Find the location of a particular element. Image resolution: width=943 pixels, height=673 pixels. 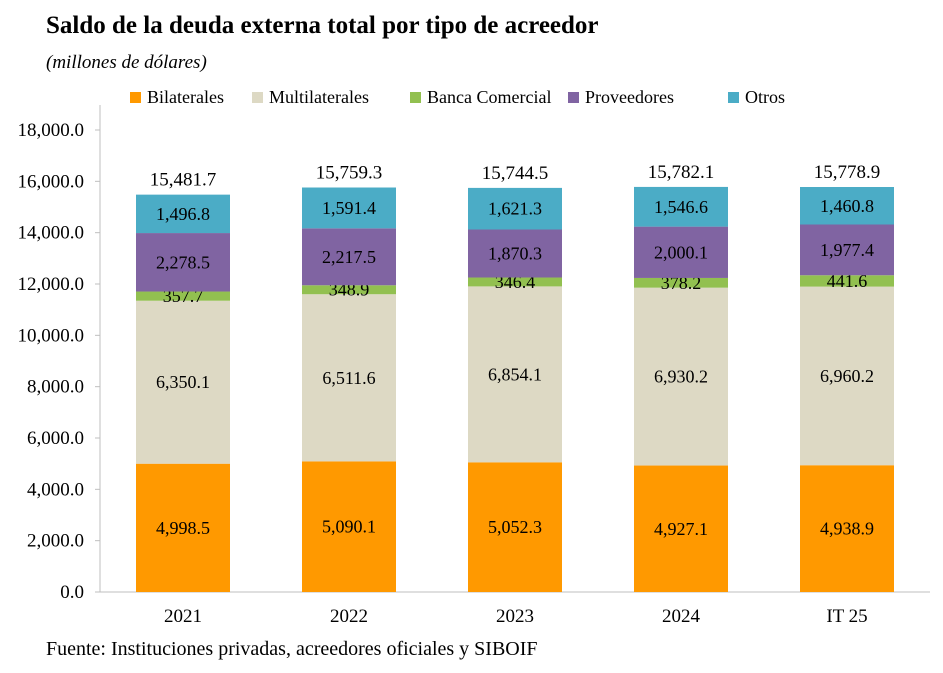

data-label: 441.6 is located at coordinates (847, 281).